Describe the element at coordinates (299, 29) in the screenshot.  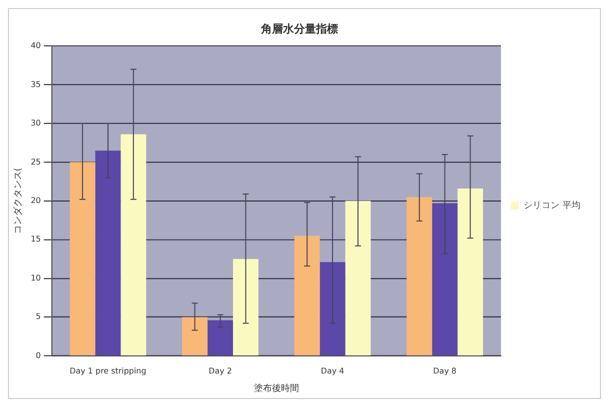
I see `chart-title: 角層水分量指標` at that location.